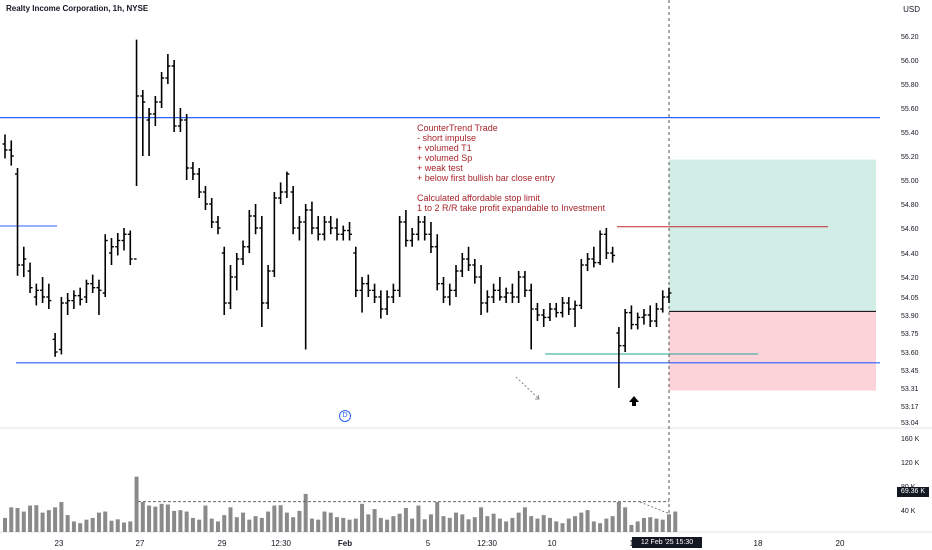  I want to click on trade-note-line: - short impulse, so click(447, 138).